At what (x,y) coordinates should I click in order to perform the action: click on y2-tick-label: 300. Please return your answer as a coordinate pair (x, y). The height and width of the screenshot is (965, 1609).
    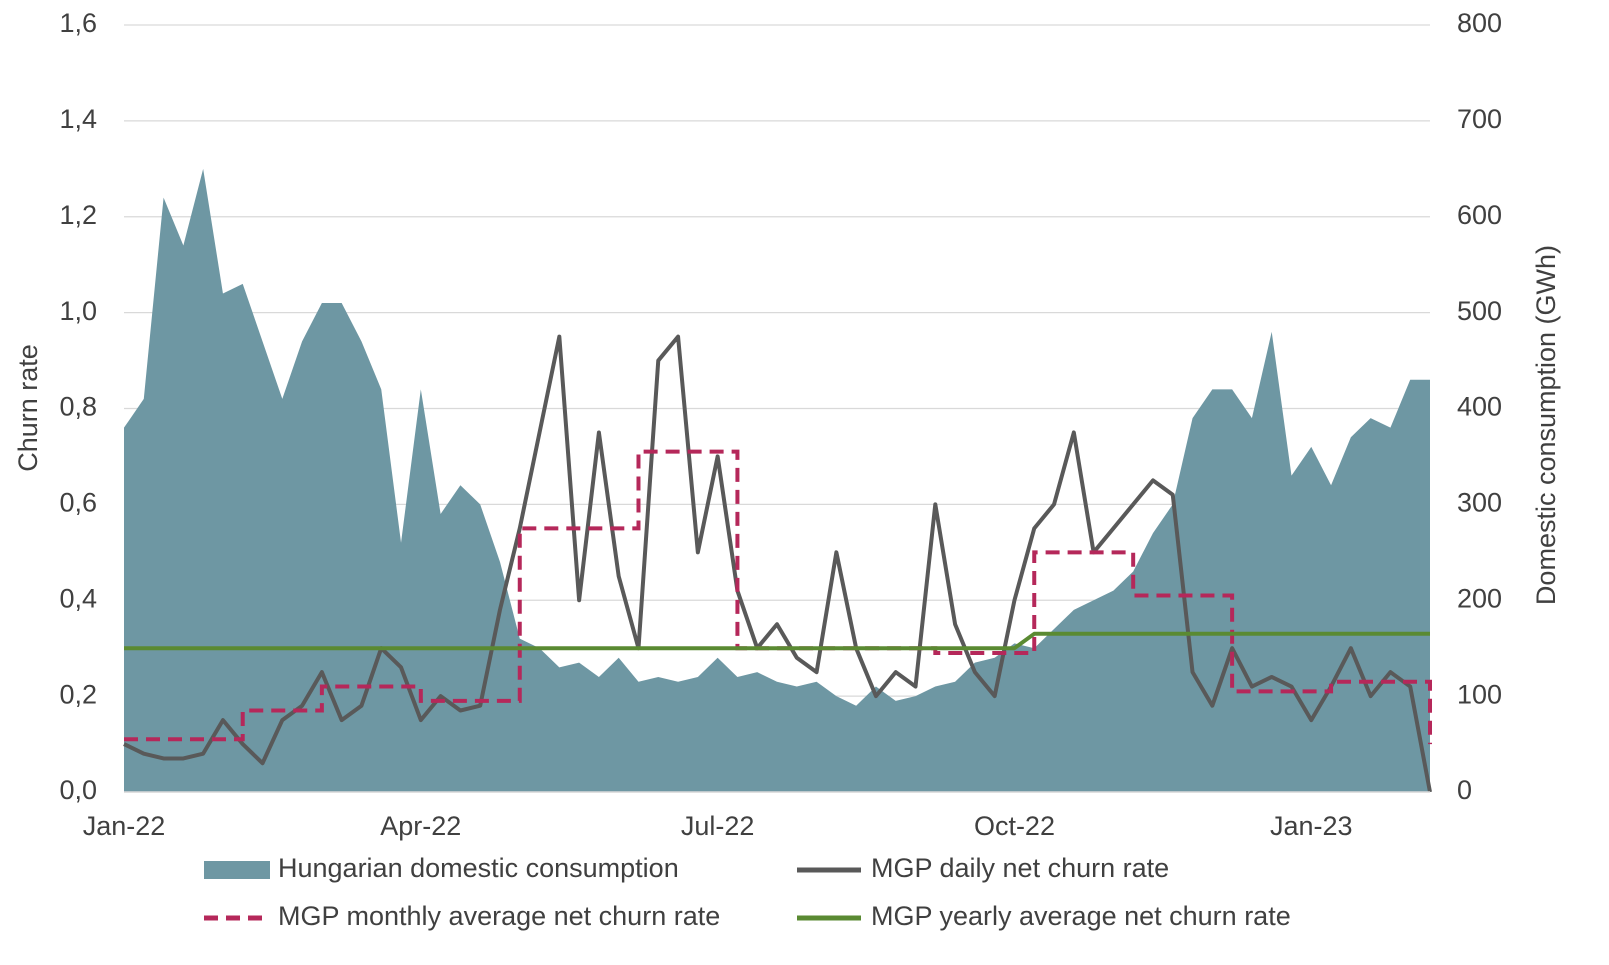
    Looking at the image, I should click on (1479, 503).